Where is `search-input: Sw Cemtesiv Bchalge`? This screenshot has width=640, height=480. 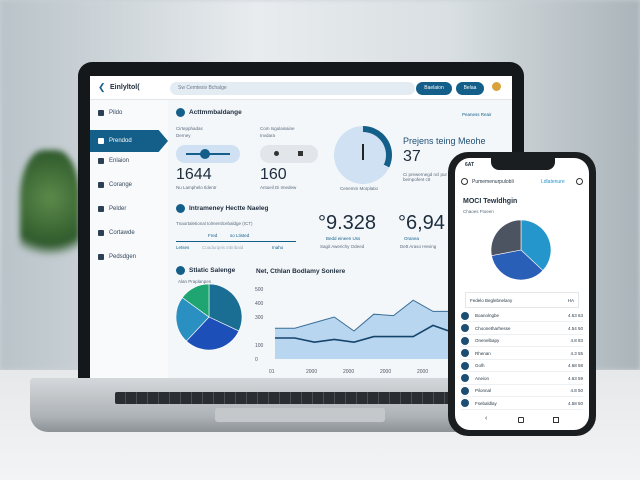
search-input: Sw Cemtesiv Bchalge is located at coordinates (292, 88).